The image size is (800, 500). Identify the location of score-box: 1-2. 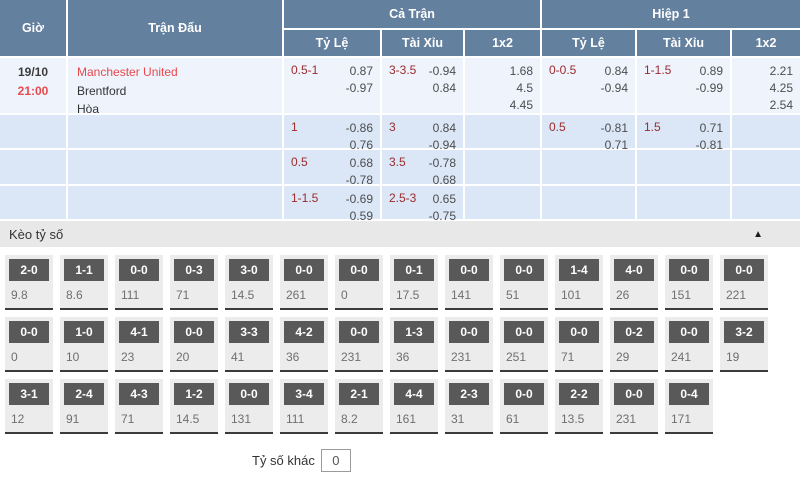
(194, 394).